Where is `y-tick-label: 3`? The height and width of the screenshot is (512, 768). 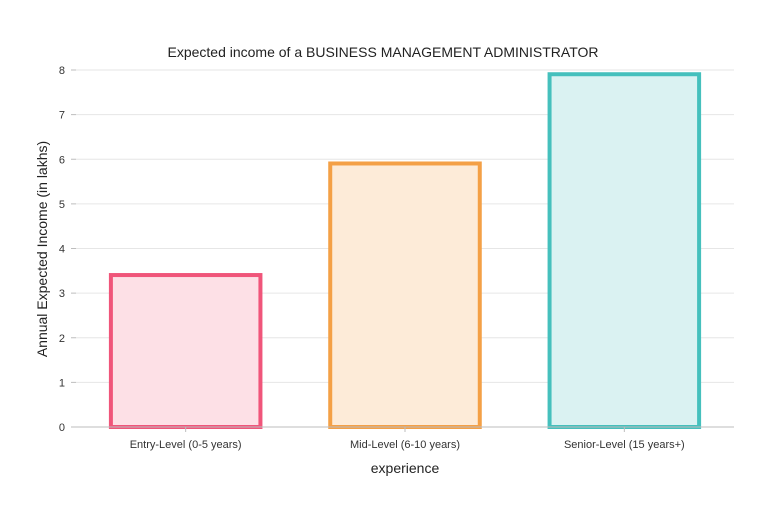 y-tick-label: 3 is located at coordinates (62, 294).